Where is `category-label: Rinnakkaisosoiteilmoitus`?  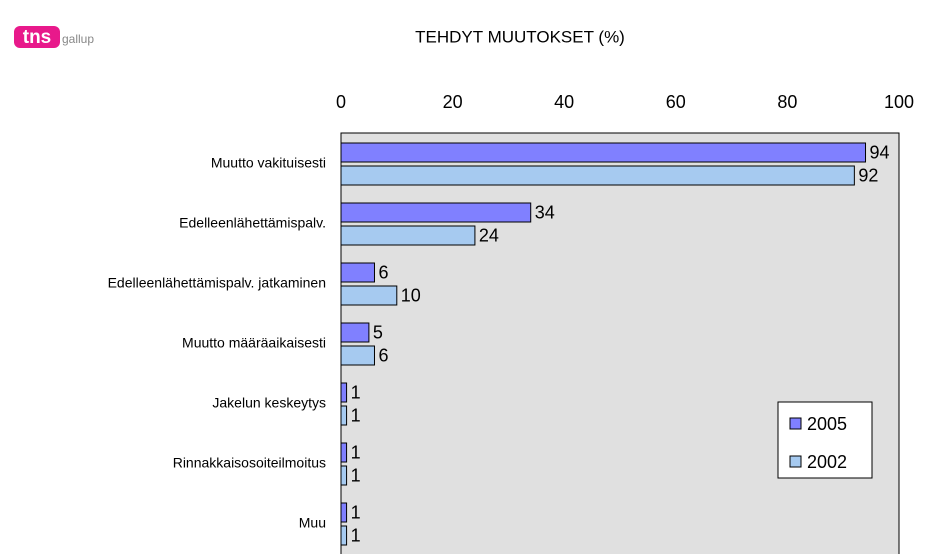
category-label: Rinnakkaisosoiteilmoitus is located at coordinates (249, 463).